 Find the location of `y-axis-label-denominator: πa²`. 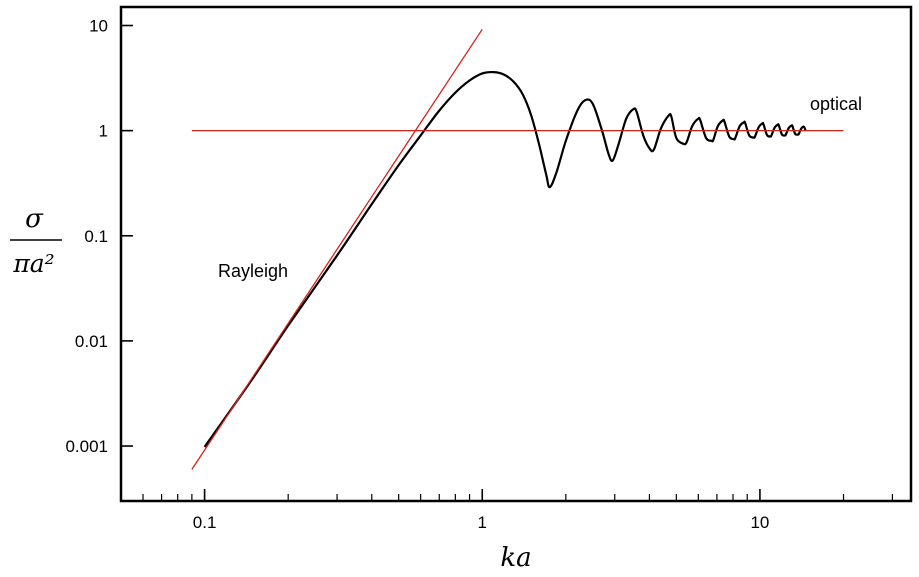

y-axis-label-denominator: πa² is located at coordinates (33, 263).